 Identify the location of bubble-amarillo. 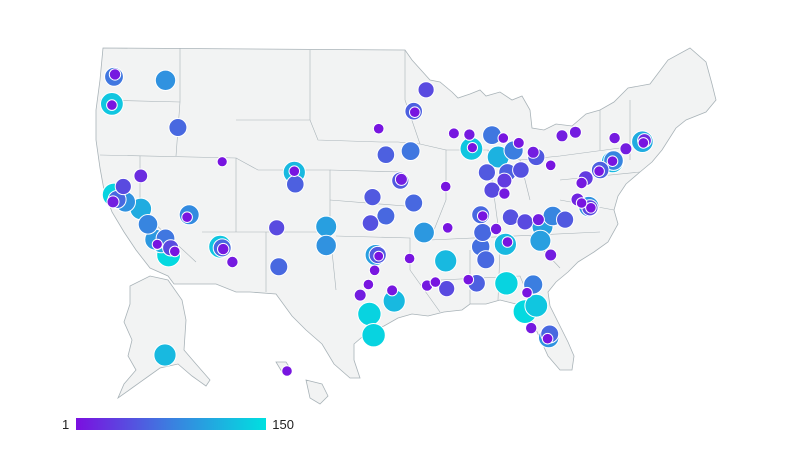
(326, 226).